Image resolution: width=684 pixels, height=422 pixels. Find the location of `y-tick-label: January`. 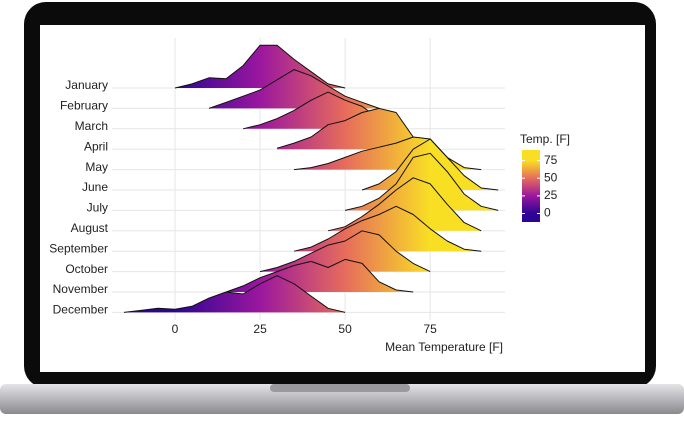

y-tick-label: January is located at coordinates (86, 85).